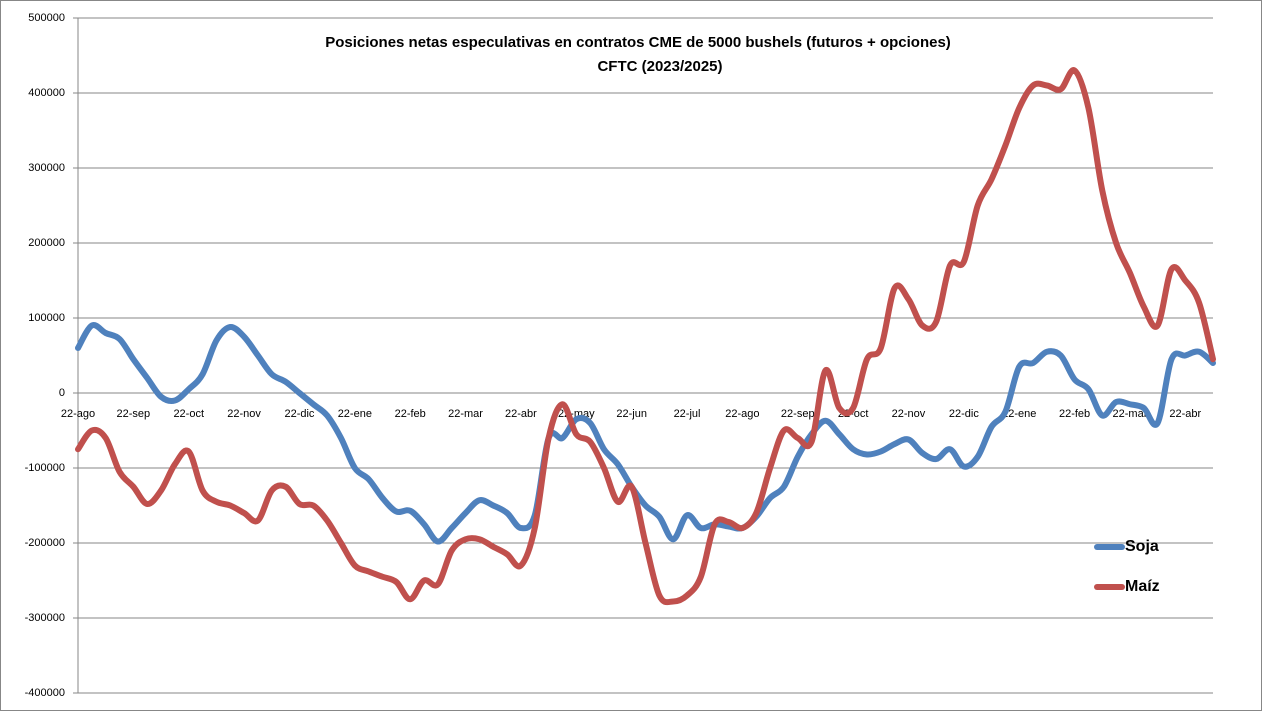 The height and width of the screenshot is (722, 1262). What do you see at coordinates (45, 693) in the screenshot?
I see `y-tick-label: -400000` at bounding box center [45, 693].